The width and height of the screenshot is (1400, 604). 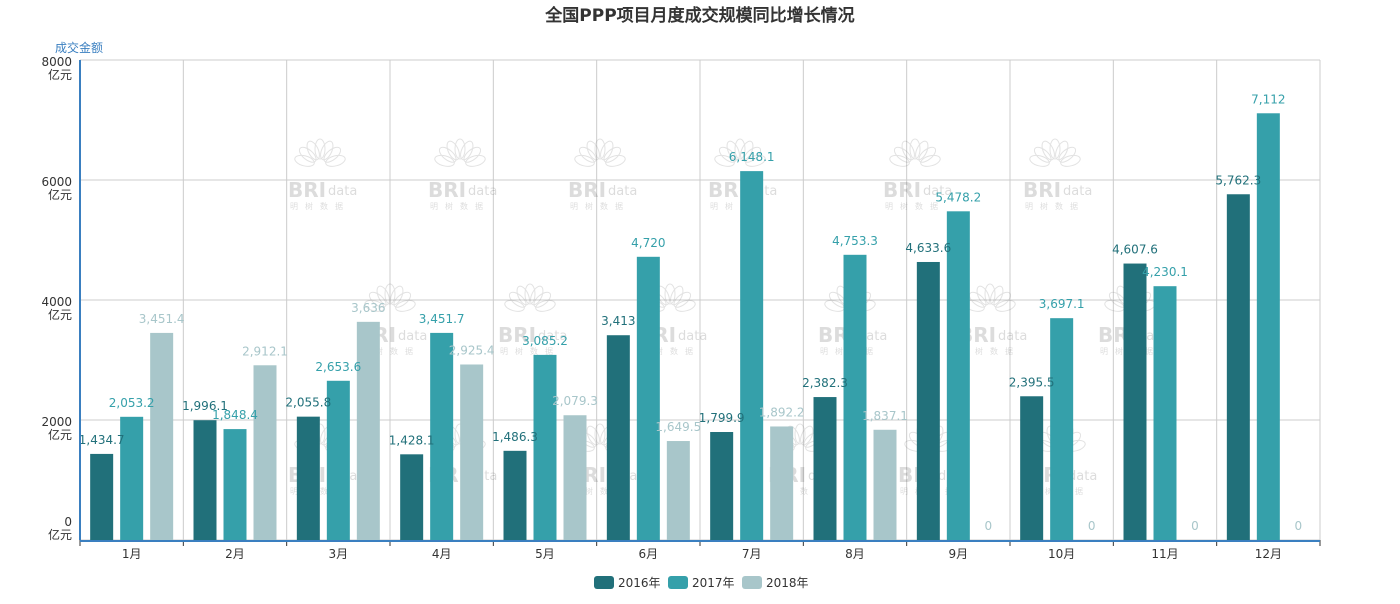 What do you see at coordinates (648, 243) in the screenshot?
I see `data-label: 4,720` at bounding box center [648, 243].